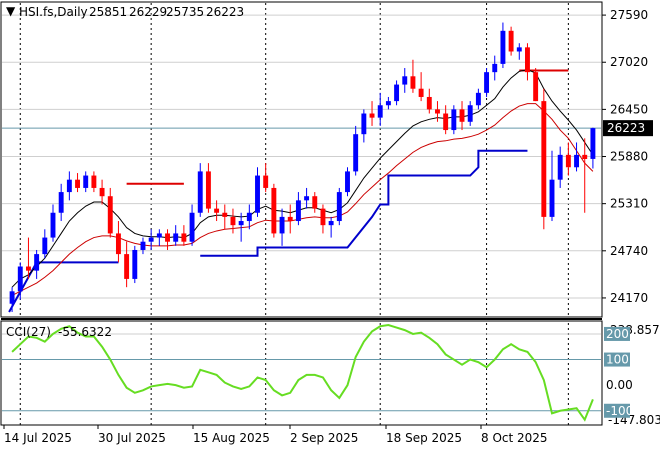 The image size is (660, 450). Describe the element at coordinates (629, 62) in the screenshot. I see `price-tick-label: 27020` at that location.